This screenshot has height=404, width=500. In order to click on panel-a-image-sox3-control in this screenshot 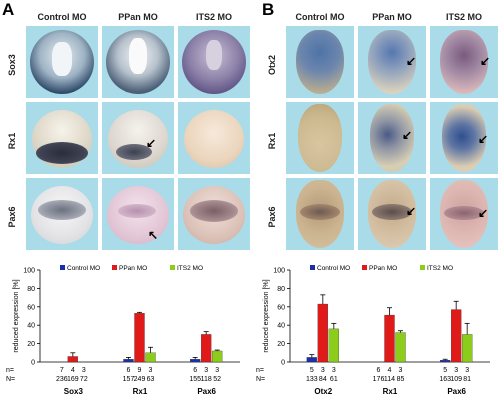, I will do `click(62, 62)`.